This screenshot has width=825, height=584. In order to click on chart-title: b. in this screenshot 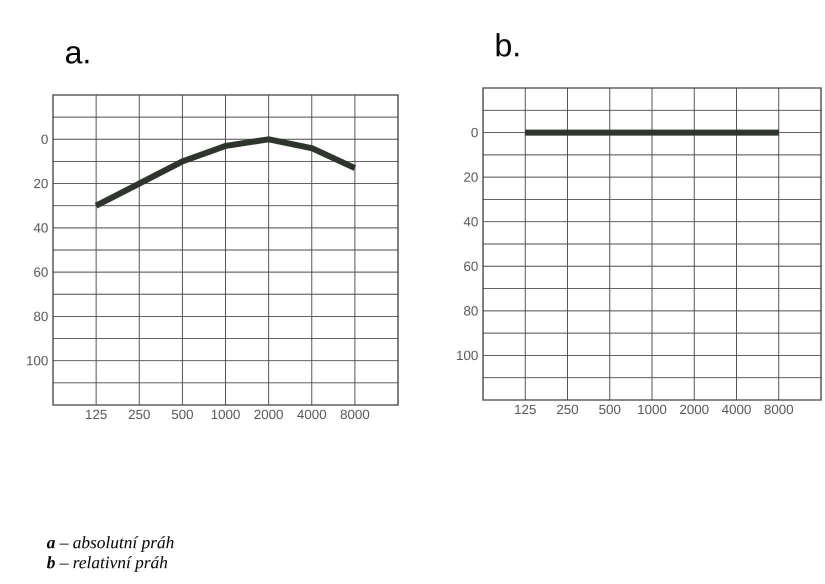, I will do `click(507, 45)`.